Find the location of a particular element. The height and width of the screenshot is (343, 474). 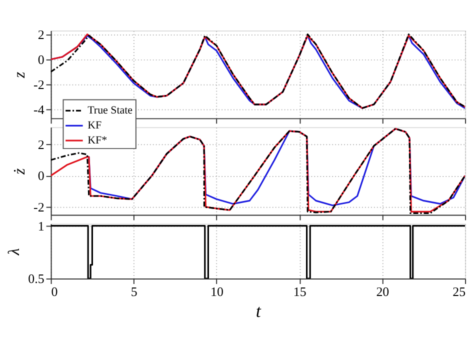

y-tick-label: 1 is located at coordinates (41, 226).